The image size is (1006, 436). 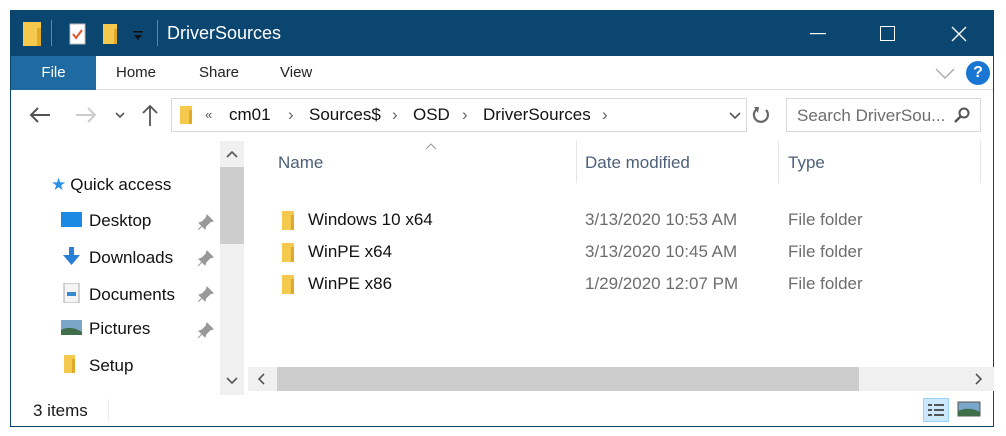 What do you see at coordinates (224, 33) in the screenshot?
I see `window-title: DriverSources` at bounding box center [224, 33].